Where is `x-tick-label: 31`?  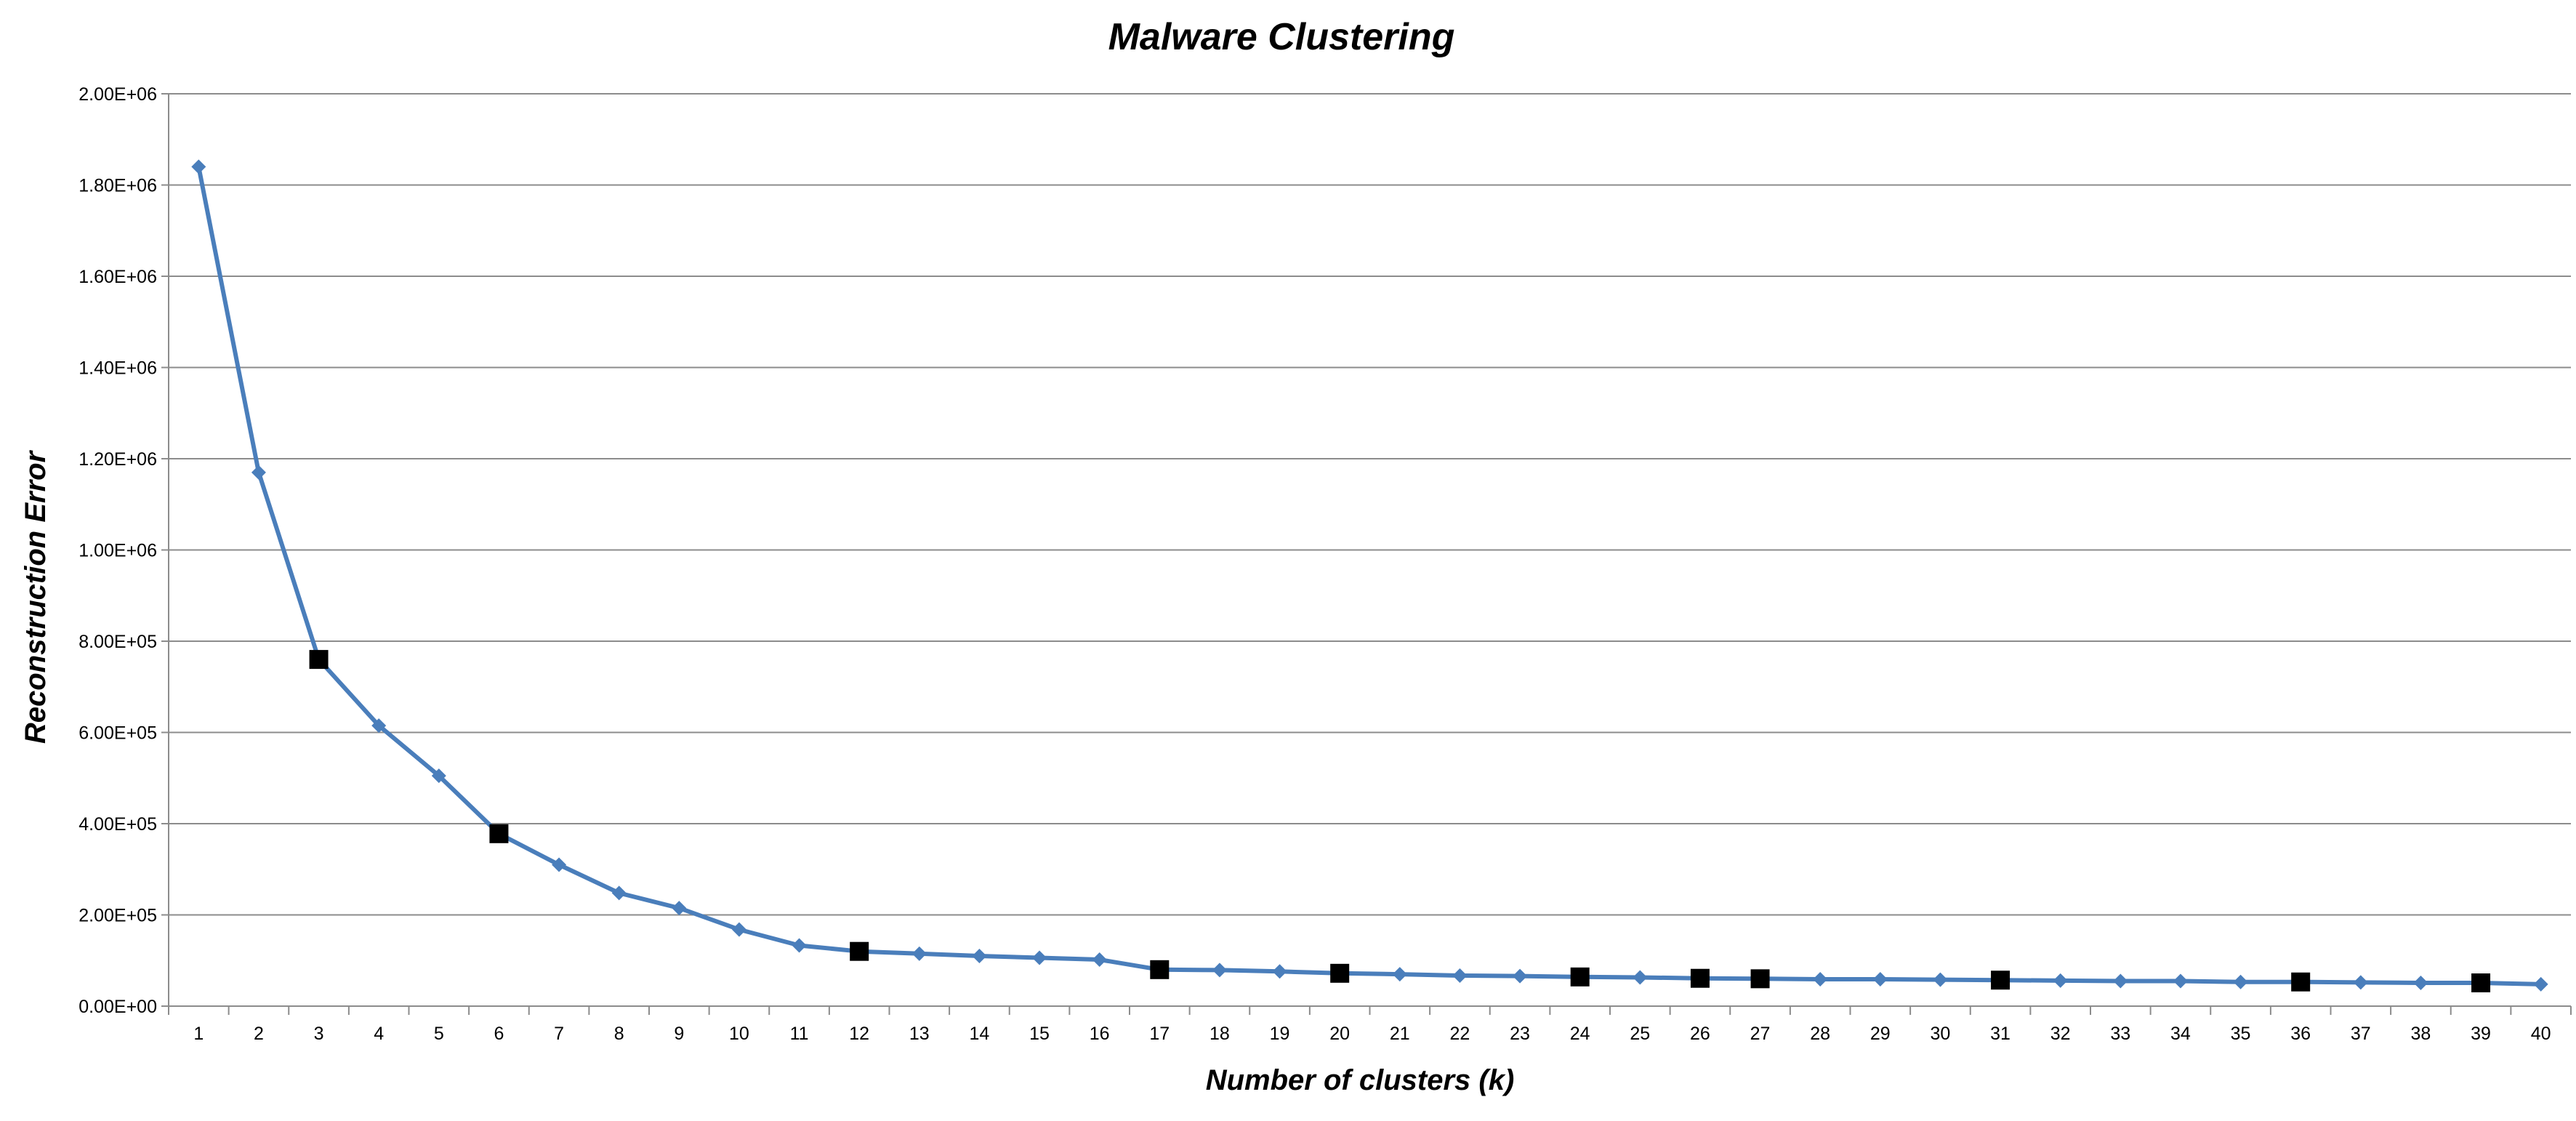
x-tick-label: 31 is located at coordinates (2000, 1034).